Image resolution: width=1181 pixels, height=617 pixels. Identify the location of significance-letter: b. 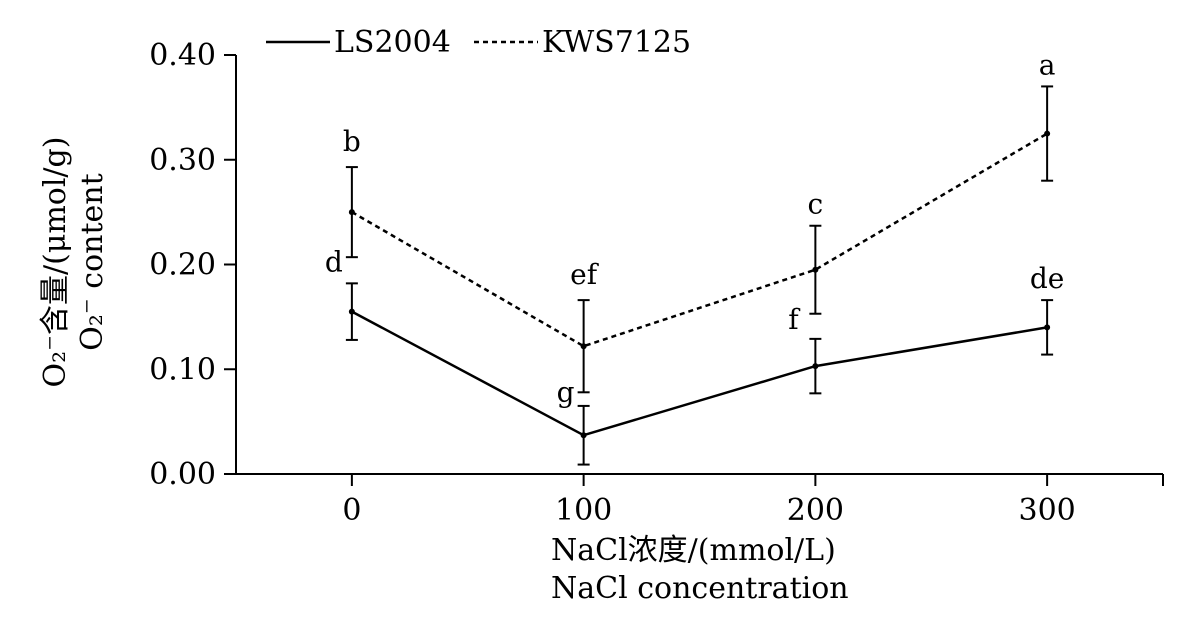
(352, 141).